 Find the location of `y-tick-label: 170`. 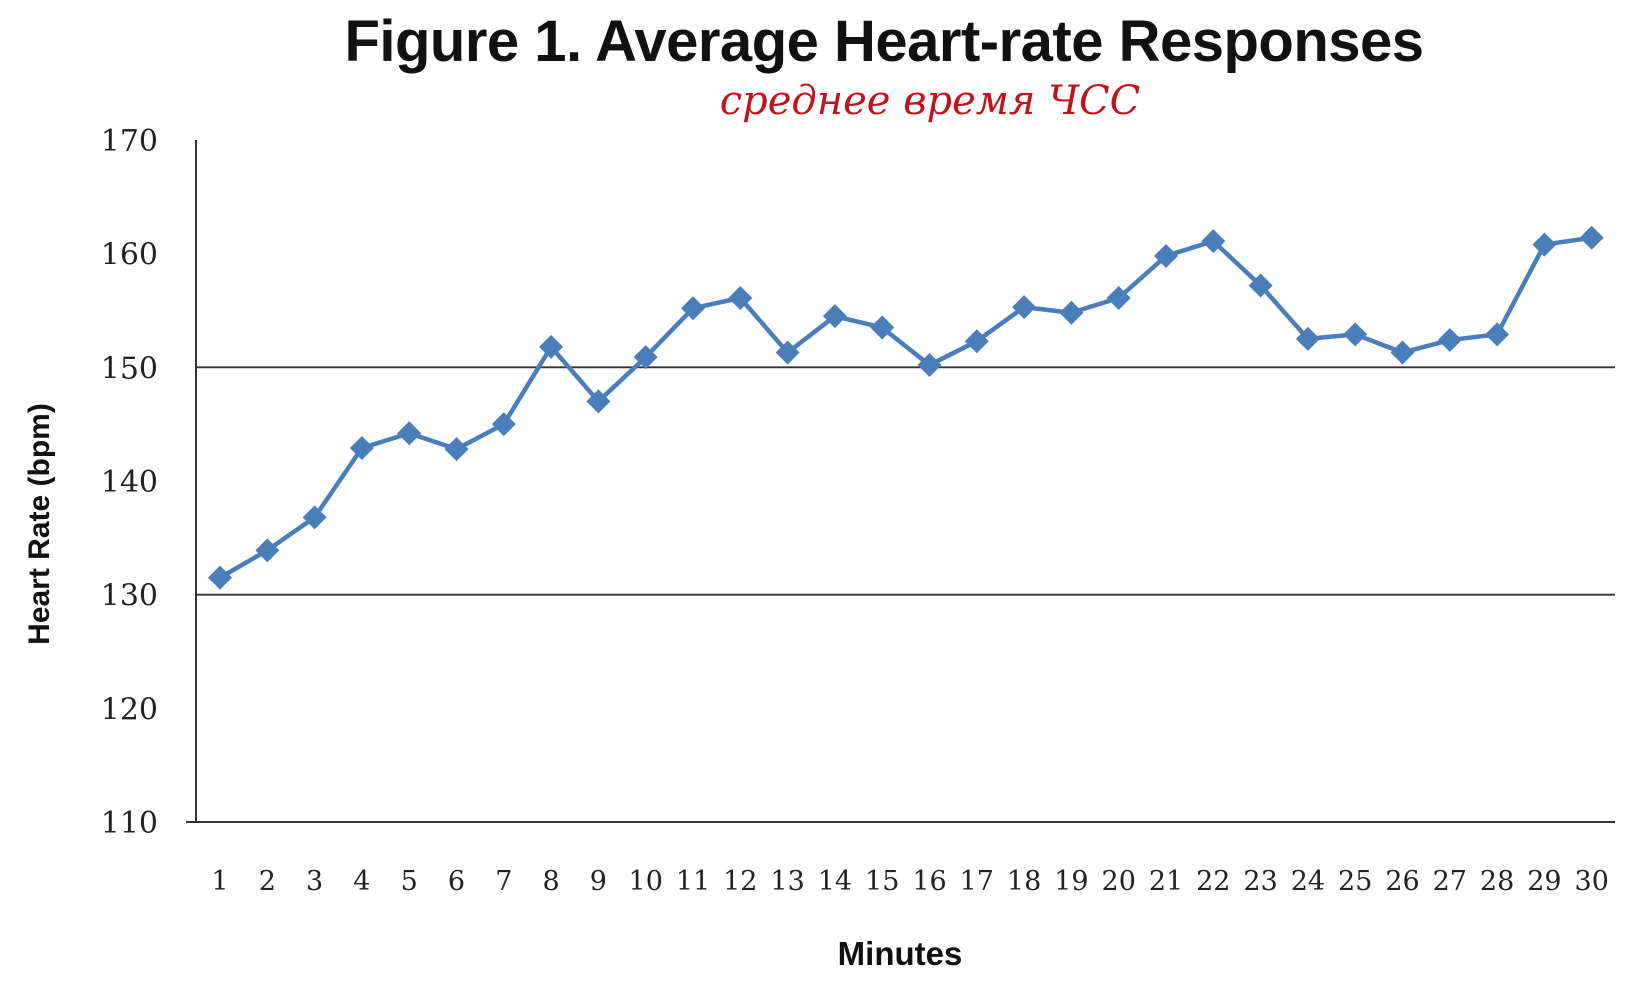

y-tick-label: 170 is located at coordinates (129, 141).